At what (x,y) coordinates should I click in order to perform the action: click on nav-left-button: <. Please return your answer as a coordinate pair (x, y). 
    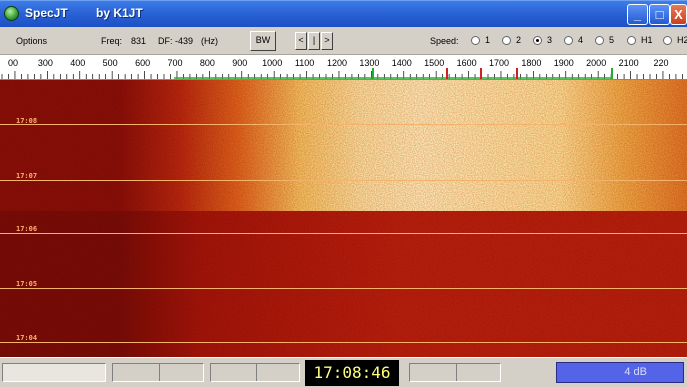
    Looking at the image, I should click on (301, 41).